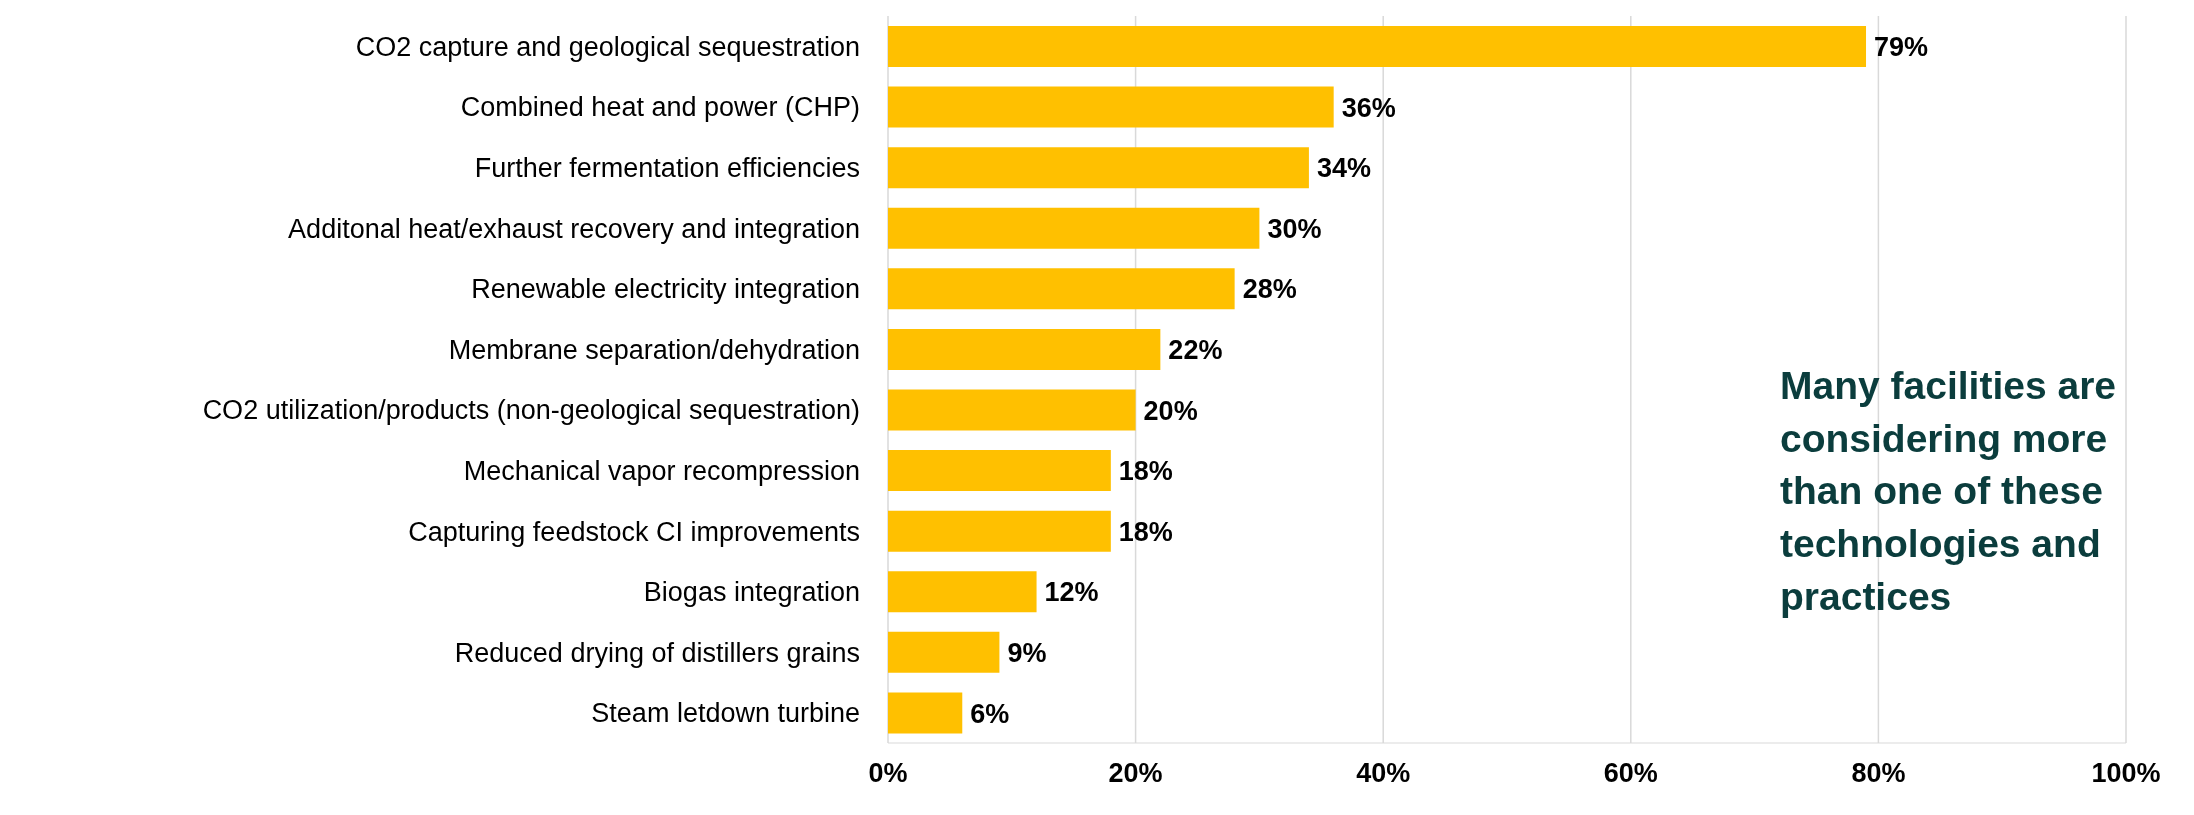 Image resolution: width=2194 pixels, height=815 pixels. What do you see at coordinates (531, 410) in the screenshot?
I see `y-tick-label: CO2 utilization/products (non-geological sequestration)` at bounding box center [531, 410].